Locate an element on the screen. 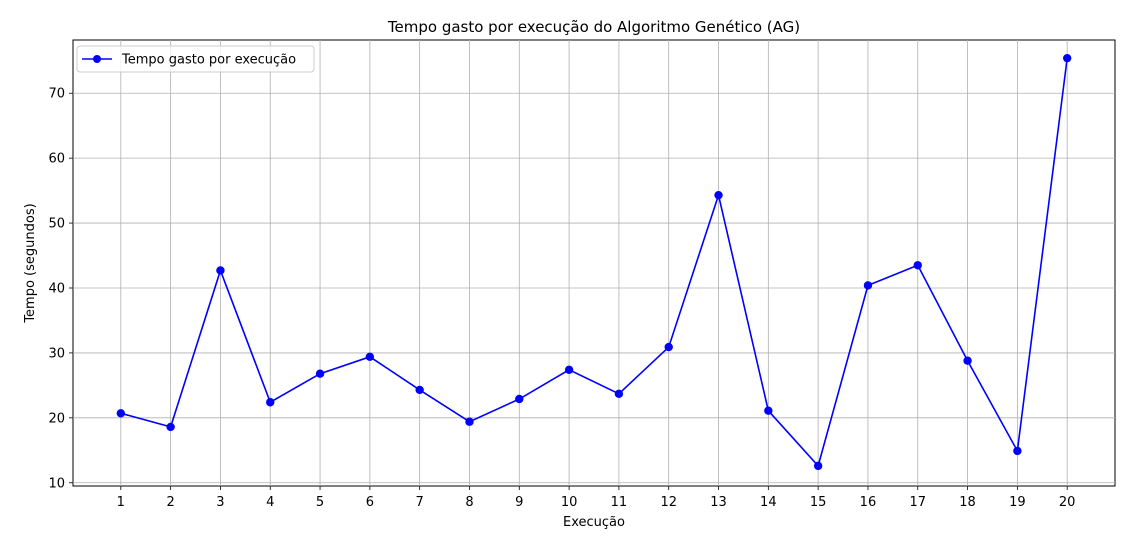 This screenshot has width=1132, height=550. x-tick-label: 12 is located at coordinates (668, 502).